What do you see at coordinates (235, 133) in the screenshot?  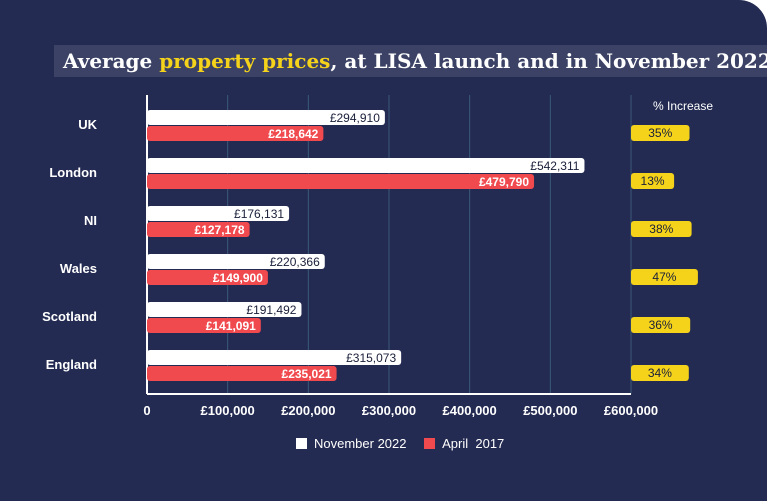 I see `bar-apr2017-uk` at bounding box center [235, 133].